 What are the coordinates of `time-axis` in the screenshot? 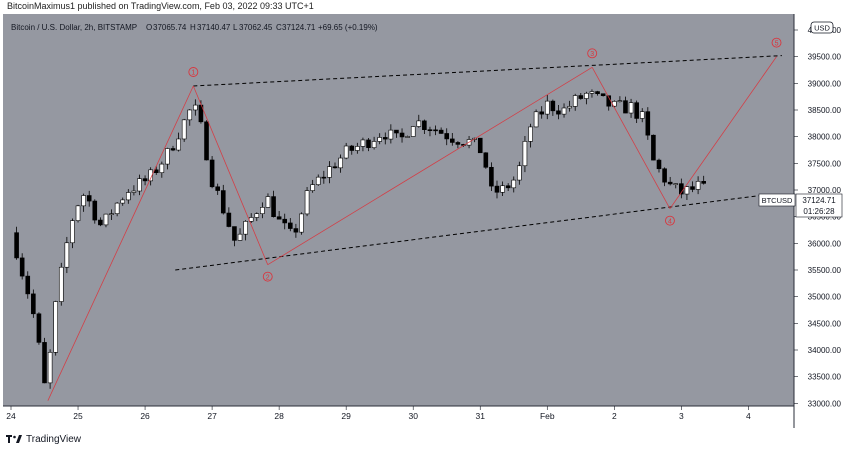 It's located at (398, 417).